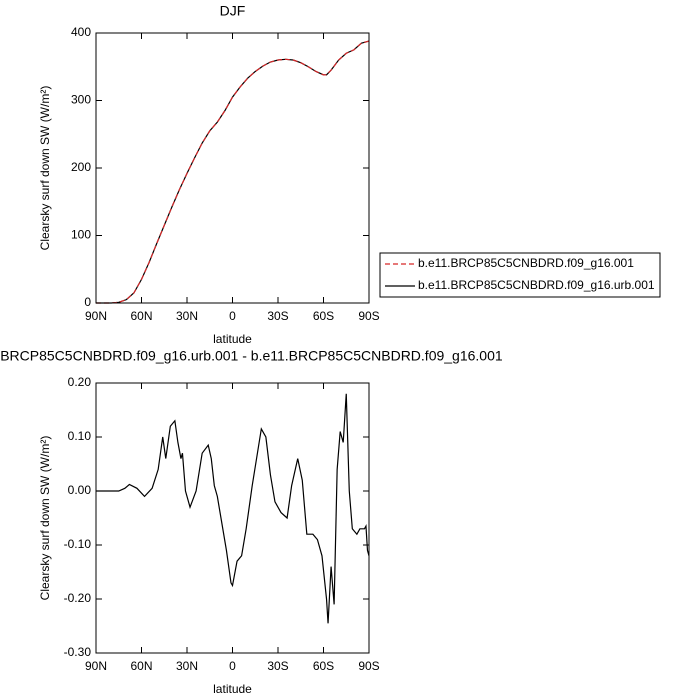  I want to click on y-tick-label: 200, so click(81, 167).